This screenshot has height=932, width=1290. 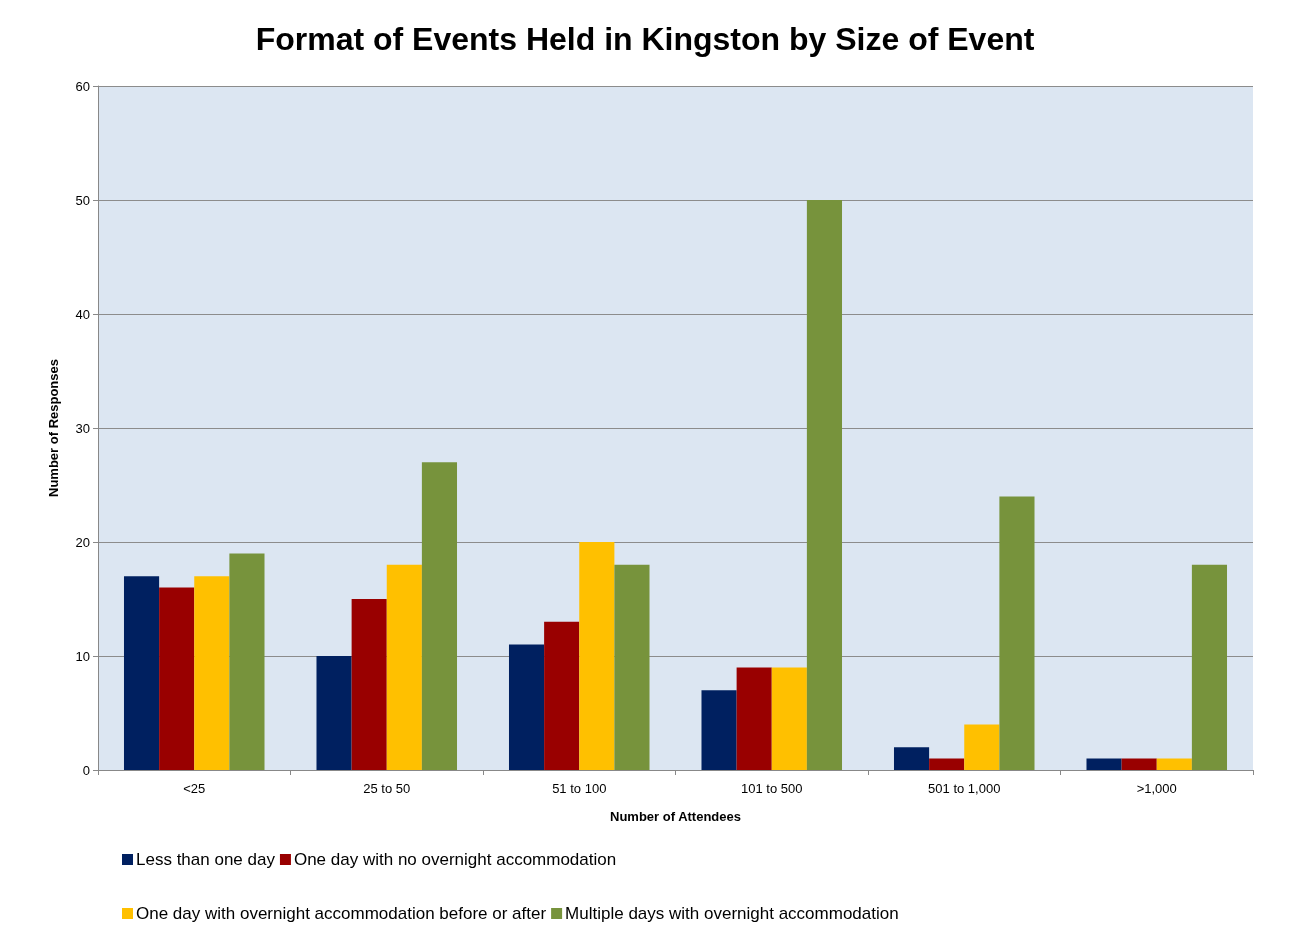 I want to click on y-tick-label: 40, so click(x=82, y=314).